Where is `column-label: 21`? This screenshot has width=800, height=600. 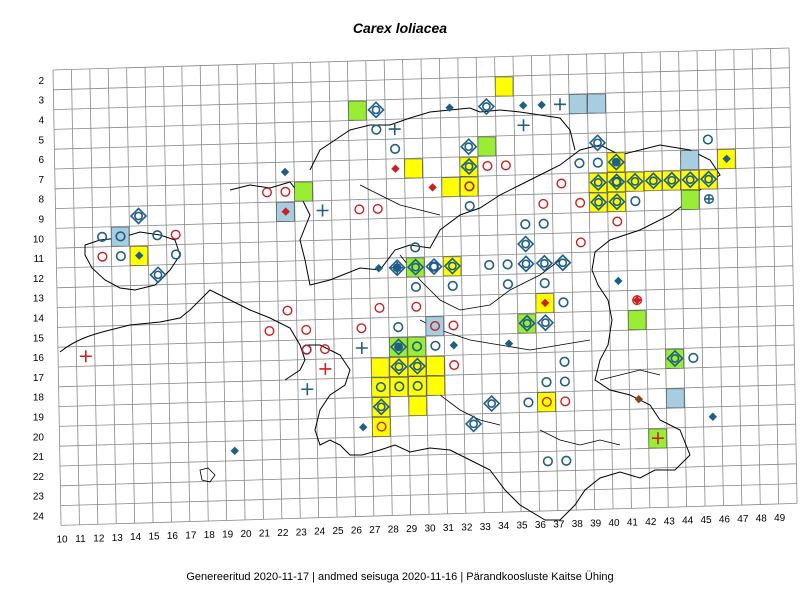
column-label: 21 is located at coordinates (265, 533).